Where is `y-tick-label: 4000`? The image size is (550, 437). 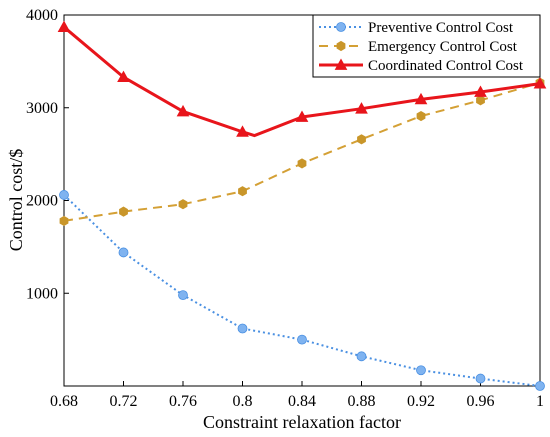 y-tick-label: 4000 is located at coordinates (42, 15).